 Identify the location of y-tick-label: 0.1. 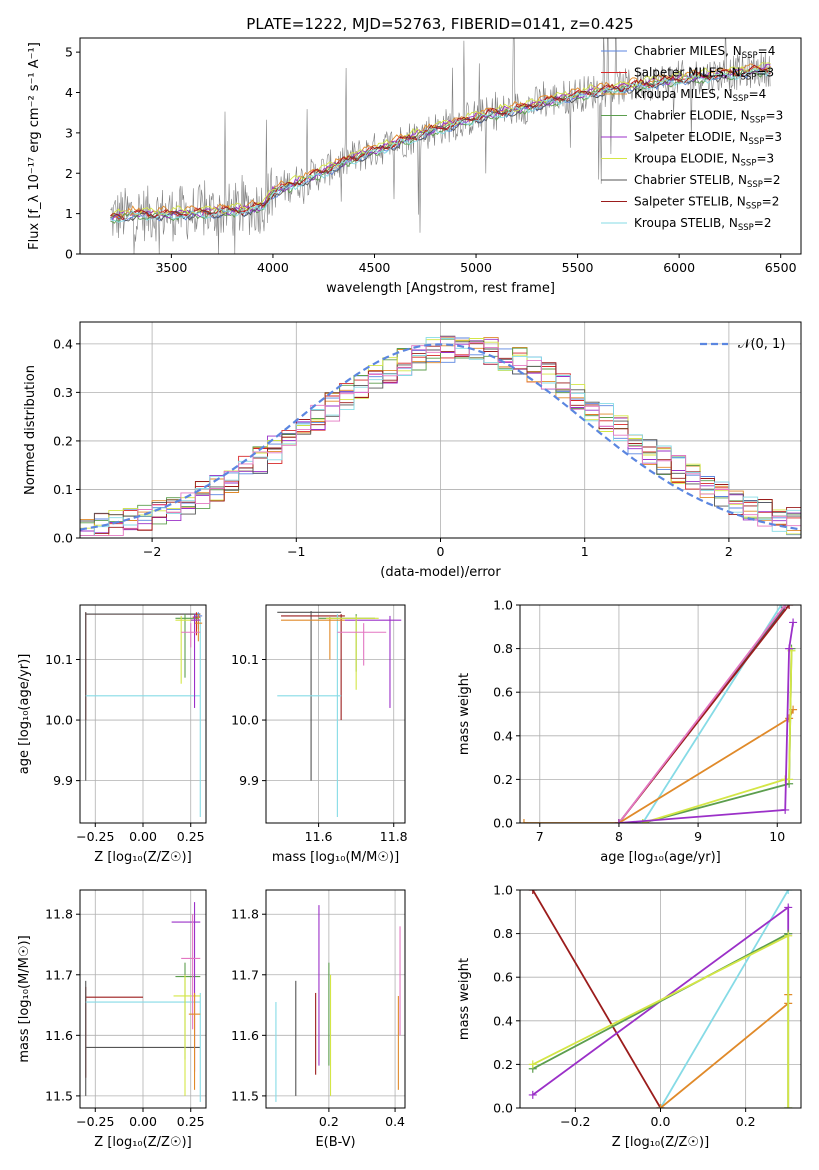
(63, 489).